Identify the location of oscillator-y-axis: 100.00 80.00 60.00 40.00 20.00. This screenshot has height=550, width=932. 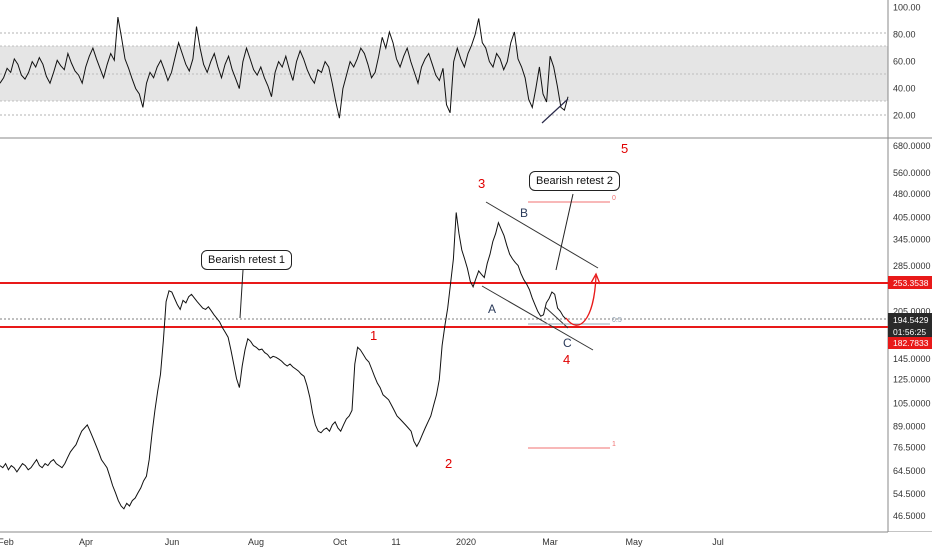
(907, 62).